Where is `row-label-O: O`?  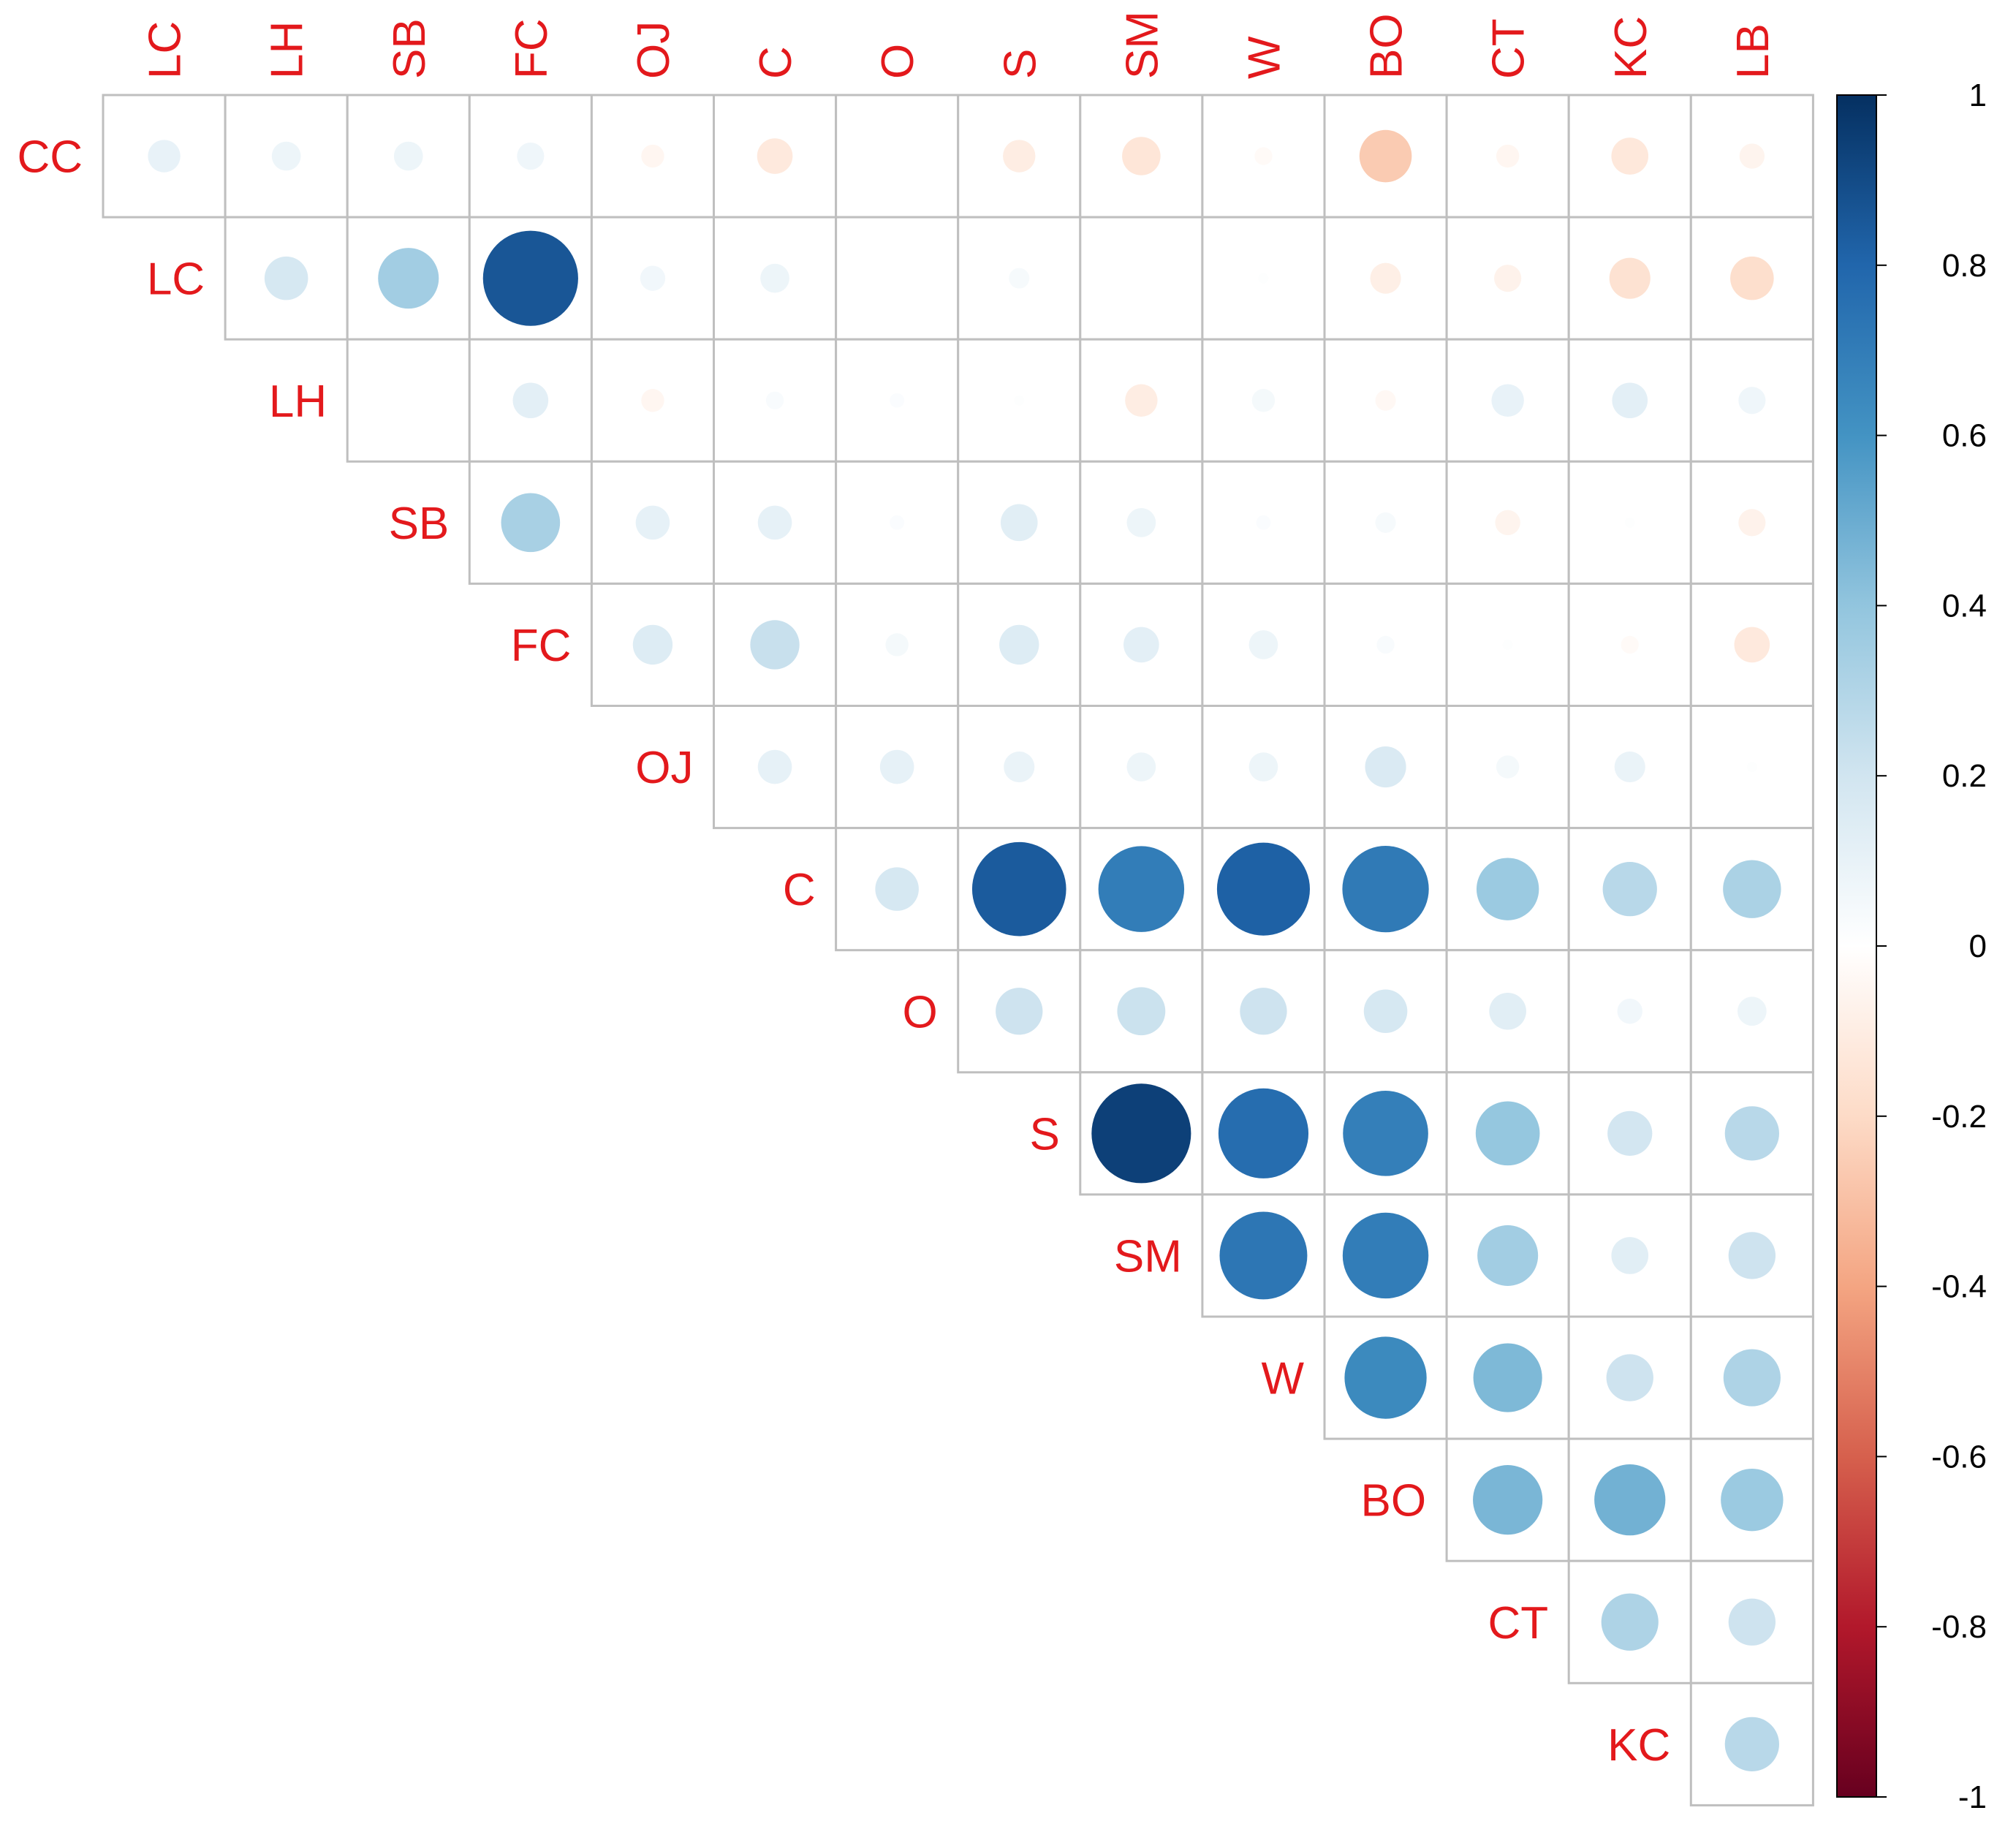
row-label-O: O is located at coordinates (919, 1012).